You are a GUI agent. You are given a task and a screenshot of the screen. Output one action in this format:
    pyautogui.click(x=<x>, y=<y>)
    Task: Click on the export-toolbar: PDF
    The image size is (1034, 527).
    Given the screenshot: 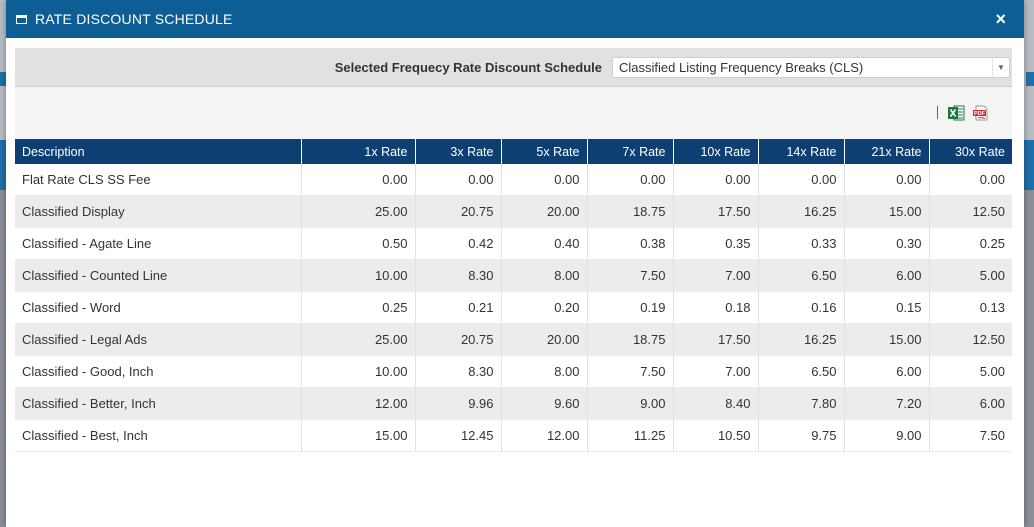 What is the action you would take?
    pyautogui.click(x=513, y=113)
    